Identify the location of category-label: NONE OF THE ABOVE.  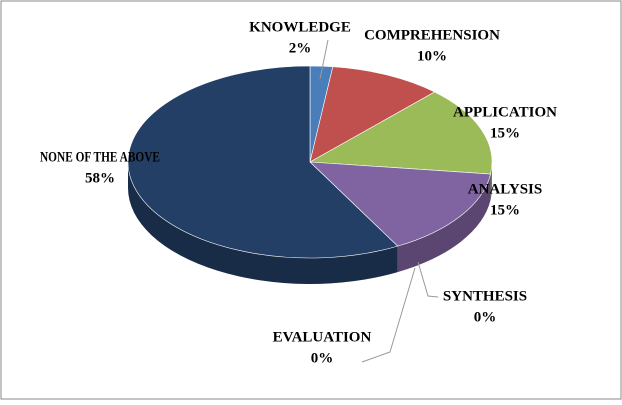
(100, 157).